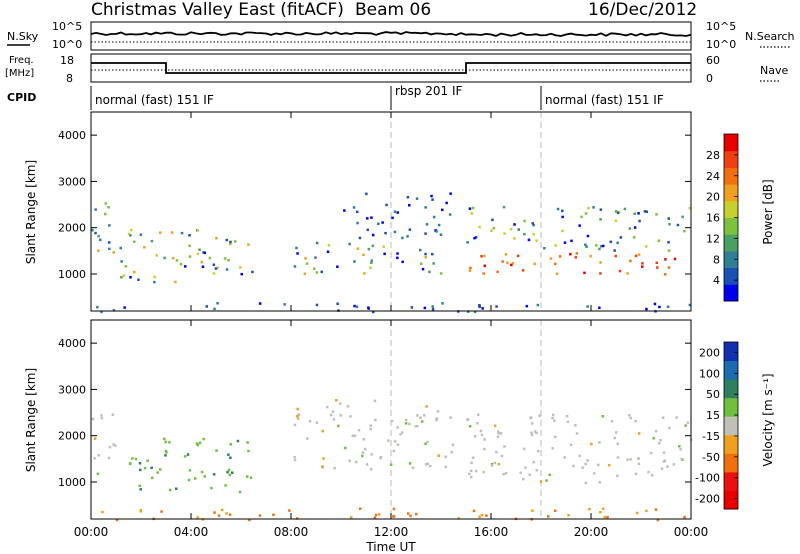  I want to click on colorbar-tick-label: 8, so click(716, 259).